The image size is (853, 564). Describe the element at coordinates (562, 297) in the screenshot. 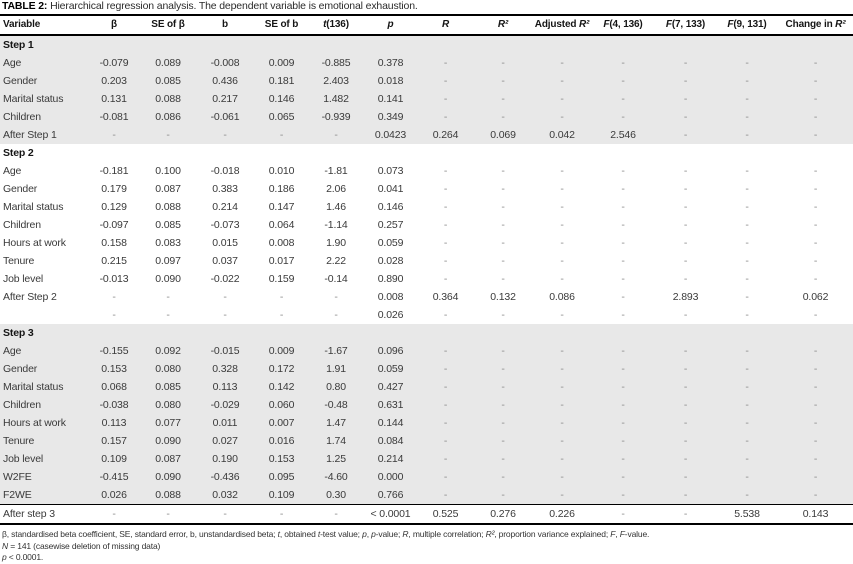

I see `cell-value: 0.086` at that location.